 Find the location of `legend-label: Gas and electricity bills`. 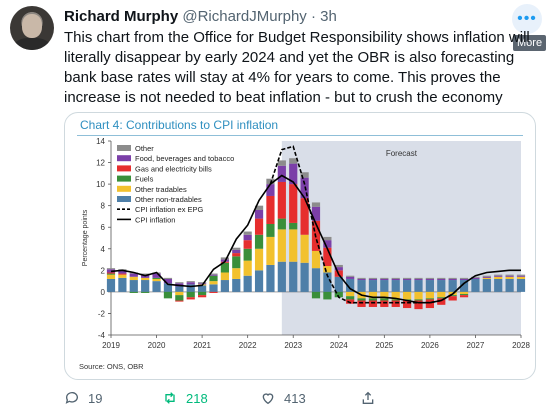

legend-label: Gas and electricity bills is located at coordinates (173, 168).